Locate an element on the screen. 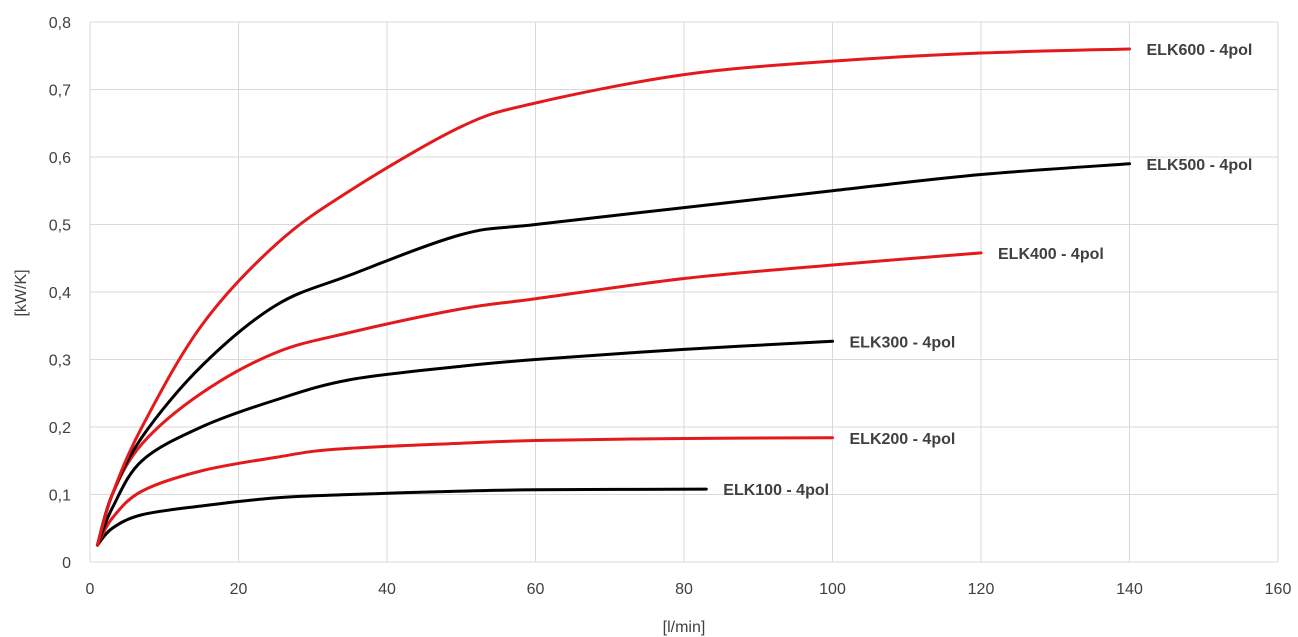 The height and width of the screenshot is (637, 1298). y-tick-label: 0,6 is located at coordinates (60, 158).